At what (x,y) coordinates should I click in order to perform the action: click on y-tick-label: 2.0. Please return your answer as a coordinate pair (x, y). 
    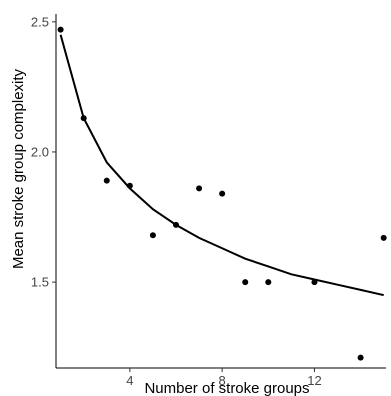
    Looking at the image, I should click on (40, 151).